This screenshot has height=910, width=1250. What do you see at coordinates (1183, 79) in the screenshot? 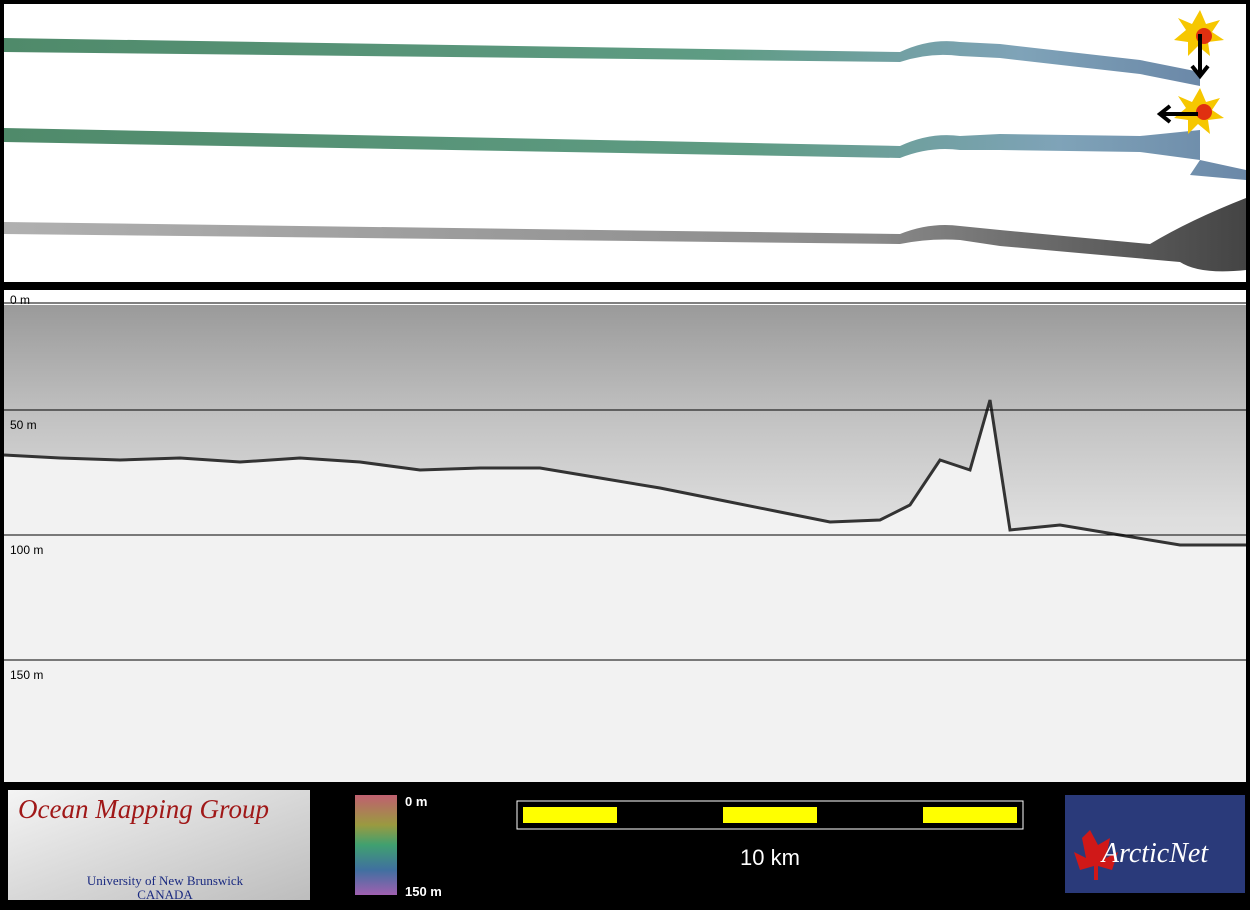
I see `direction-arrow` at bounding box center [1183, 79].